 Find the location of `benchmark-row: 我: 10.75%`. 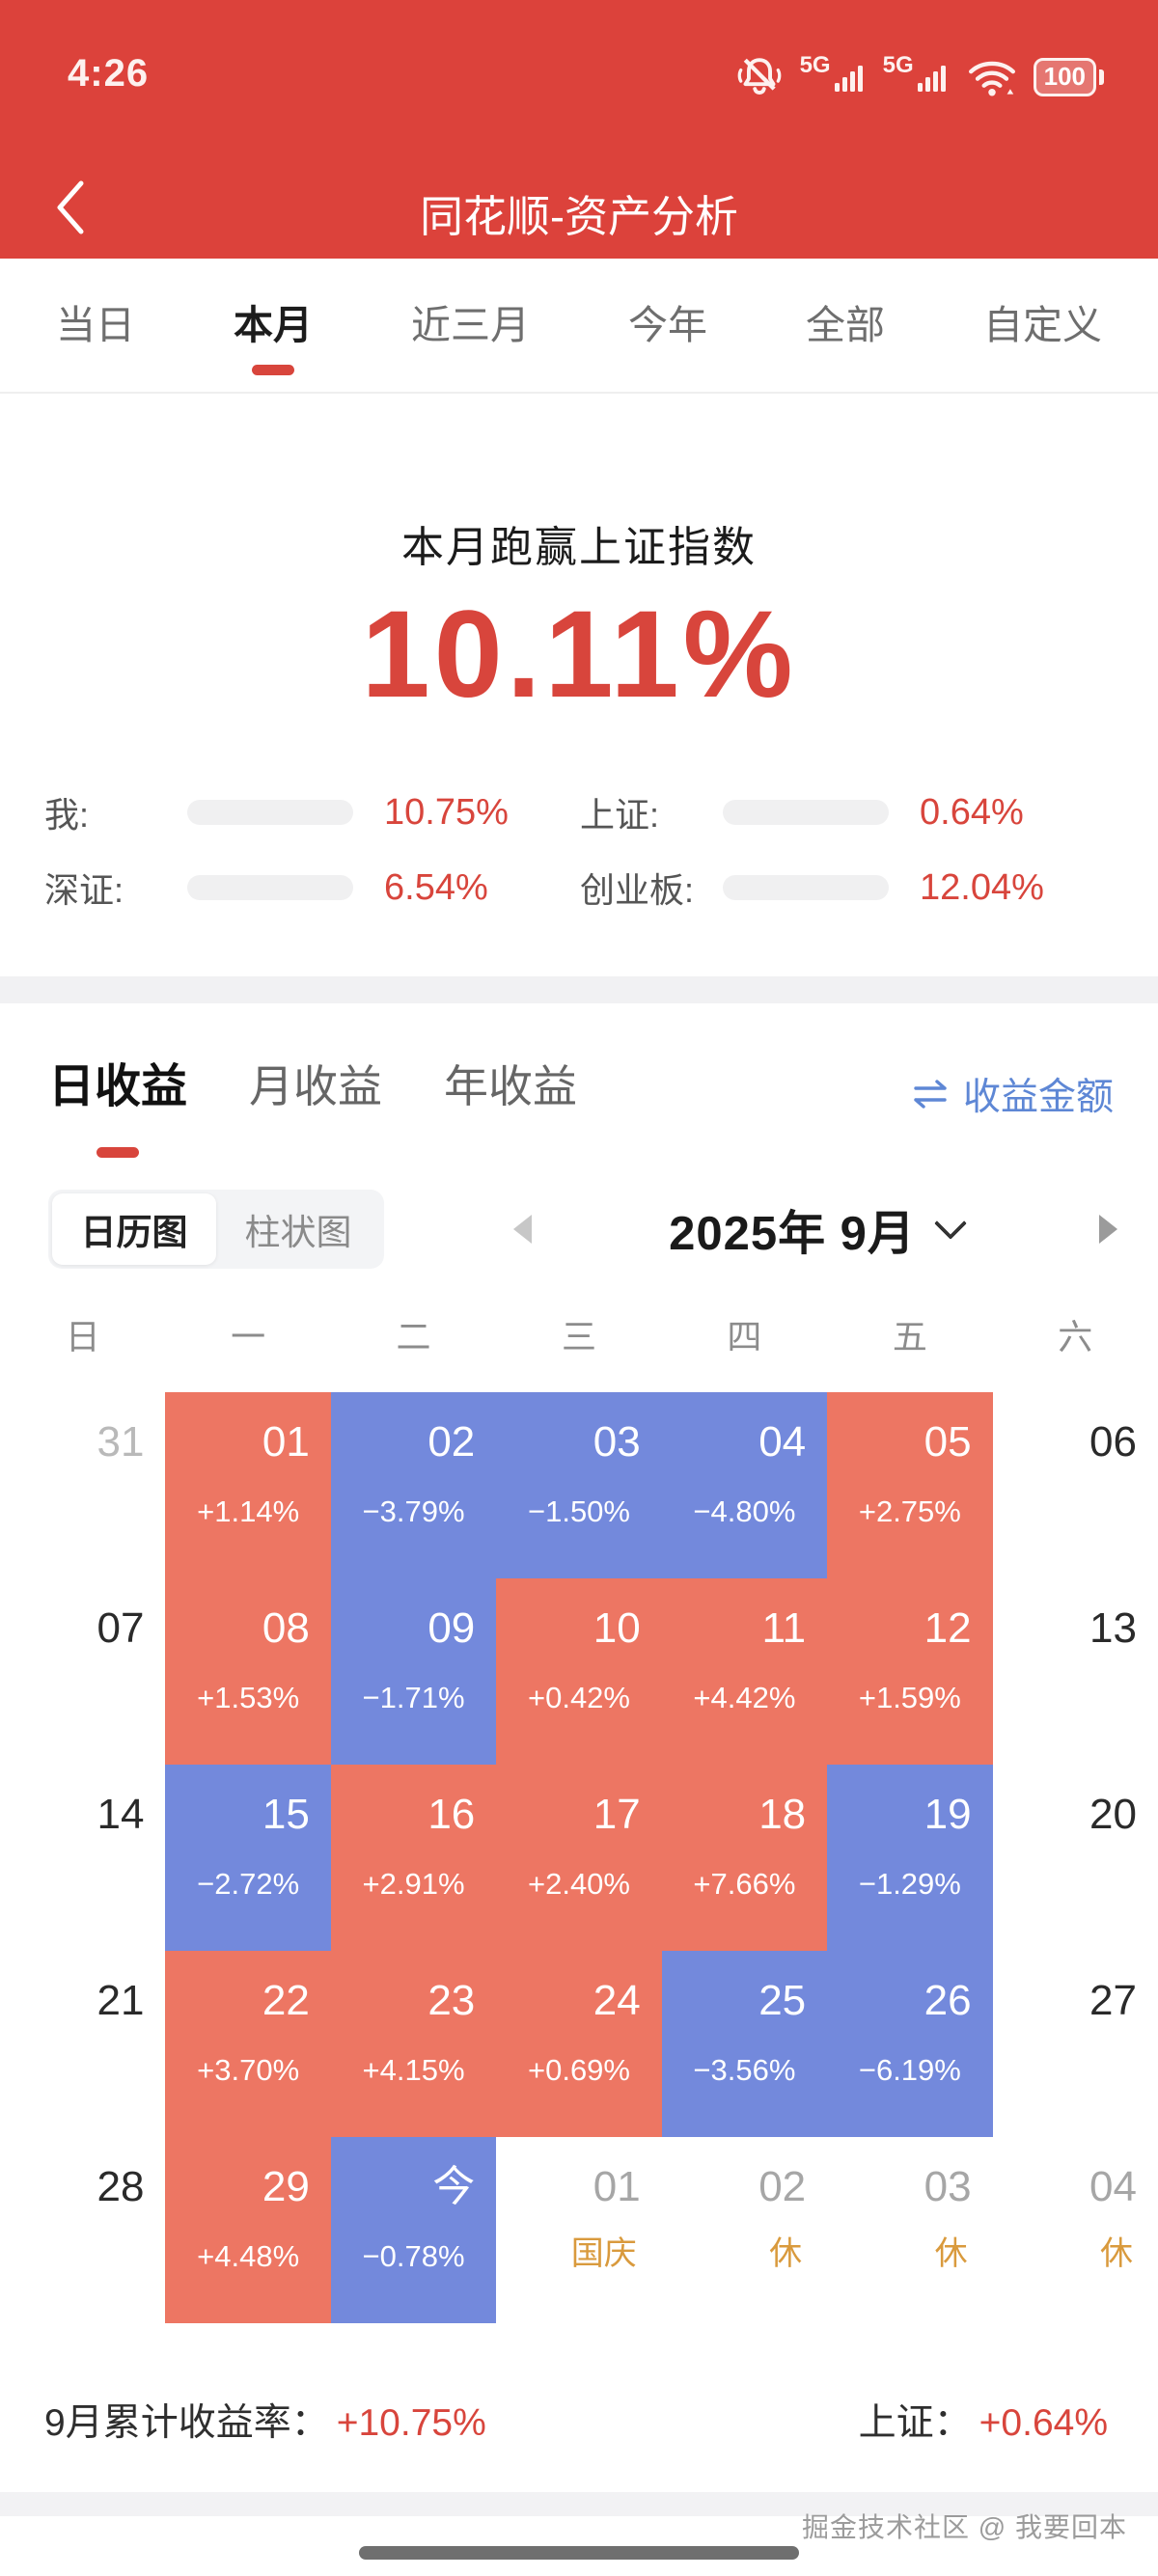

benchmark-row: 我: 10.75% is located at coordinates (312, 813).